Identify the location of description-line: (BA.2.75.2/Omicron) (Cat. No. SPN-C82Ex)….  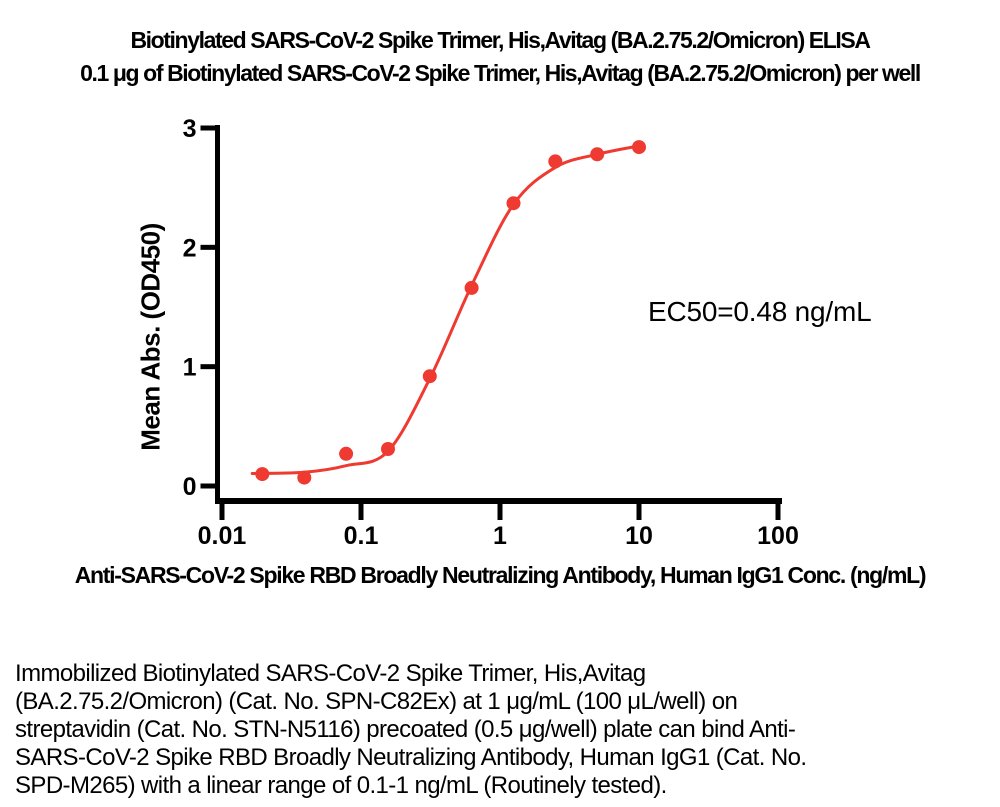
(376, 701).